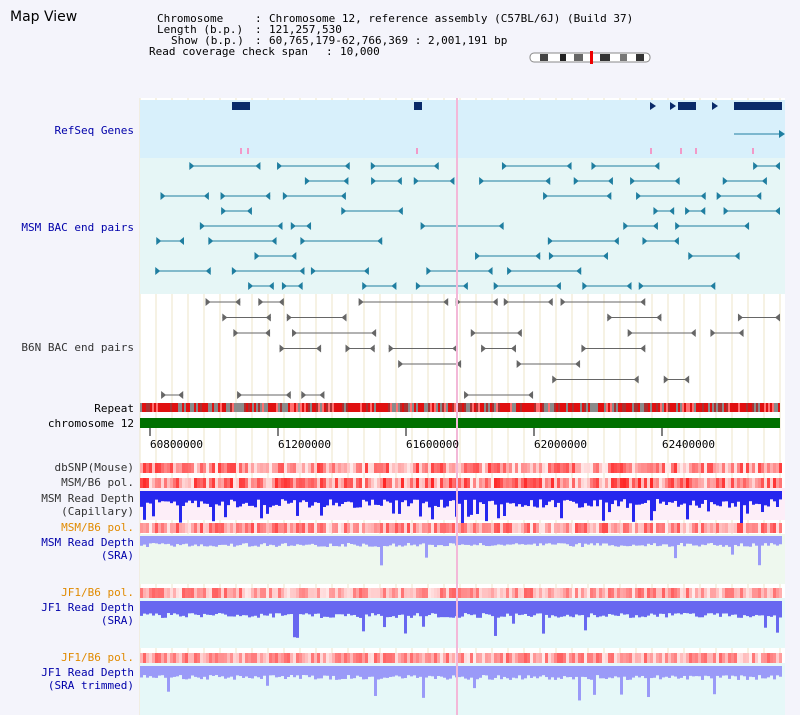 The image size is (800, 715). Describe the element at coordinates (87, 542) in the screenshot. I see `msm-read-depth-sra-label: MSM Read Depth` at that location.